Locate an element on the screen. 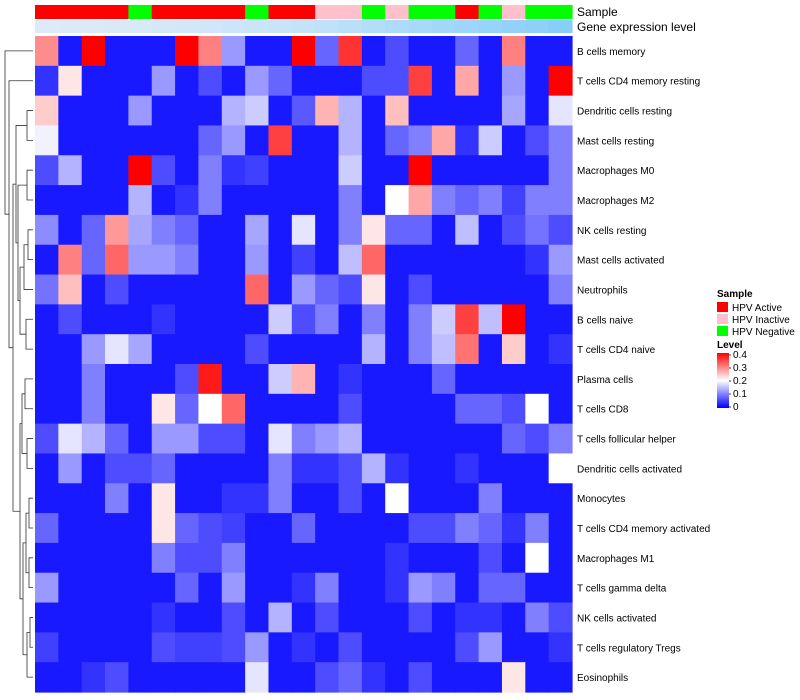 The image size is (800, 700). row-label: T cells CD8 is located at coordinates (603, 410).